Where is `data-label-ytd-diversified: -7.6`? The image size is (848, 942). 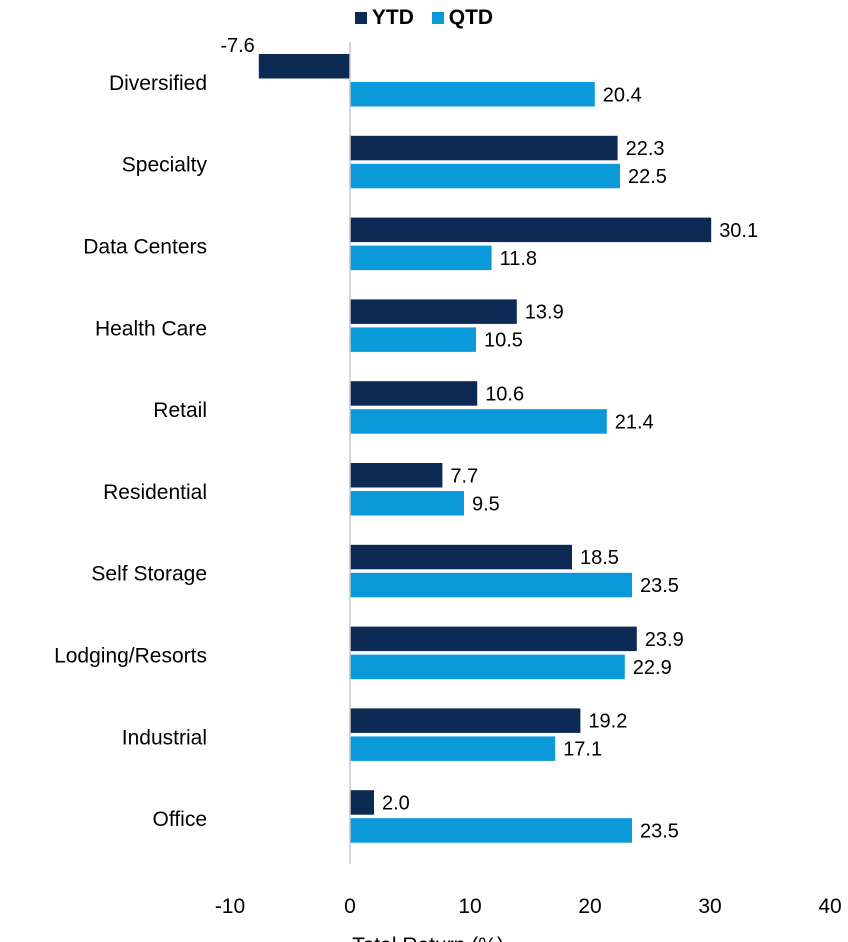
data-label-ytd-diversified: -7.6 is located at coordinates (237, 46).